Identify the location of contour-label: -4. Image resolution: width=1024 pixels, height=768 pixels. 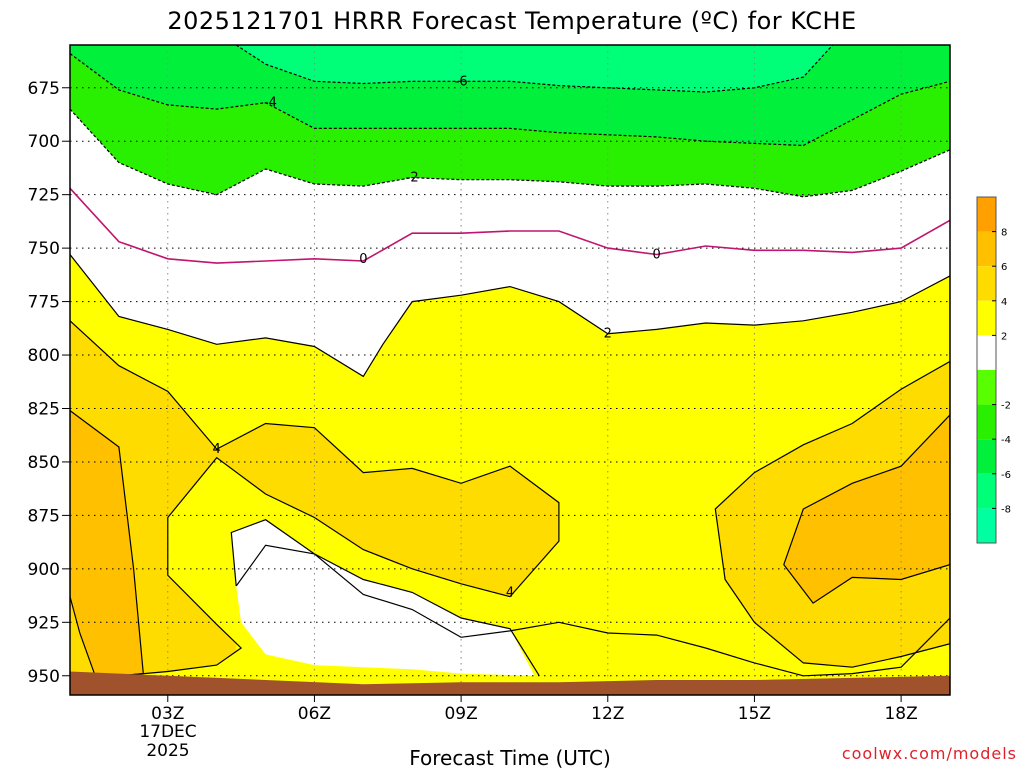
(270, 103).